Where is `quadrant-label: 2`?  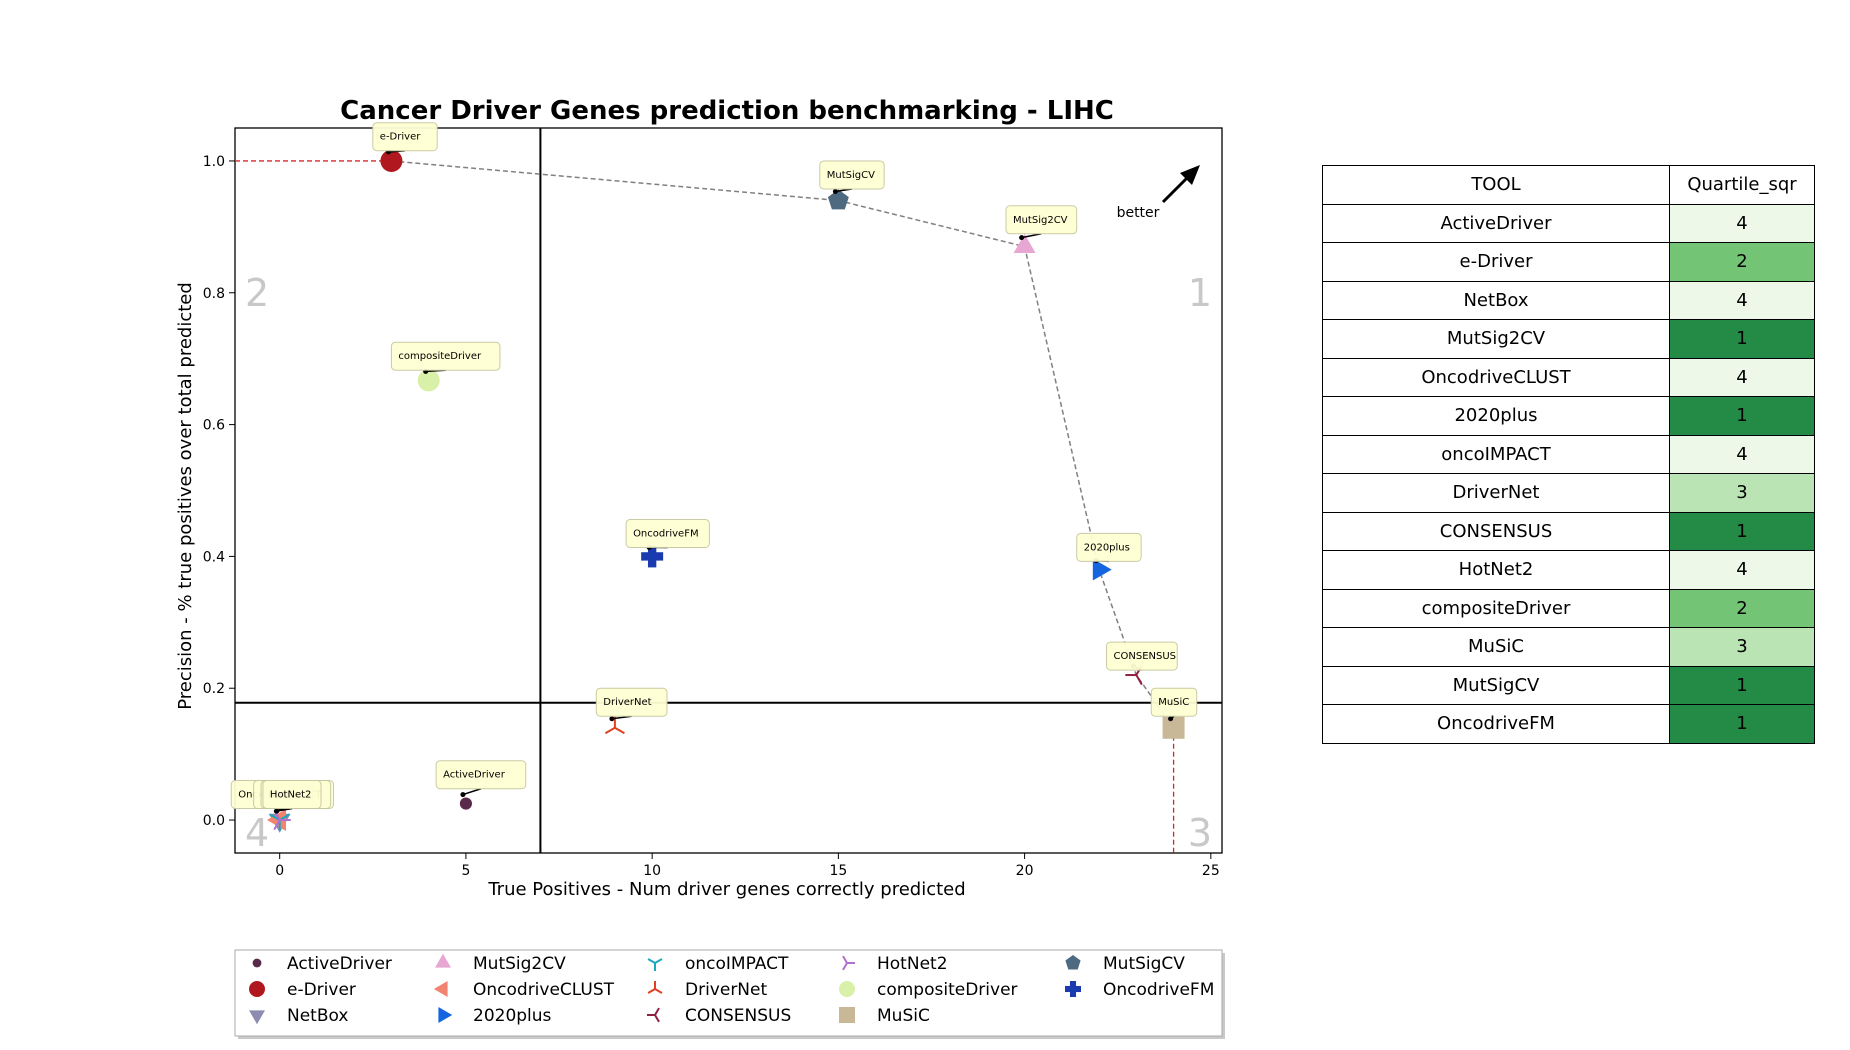 quadrant-label: 2 is located at coordinates (257, 293).